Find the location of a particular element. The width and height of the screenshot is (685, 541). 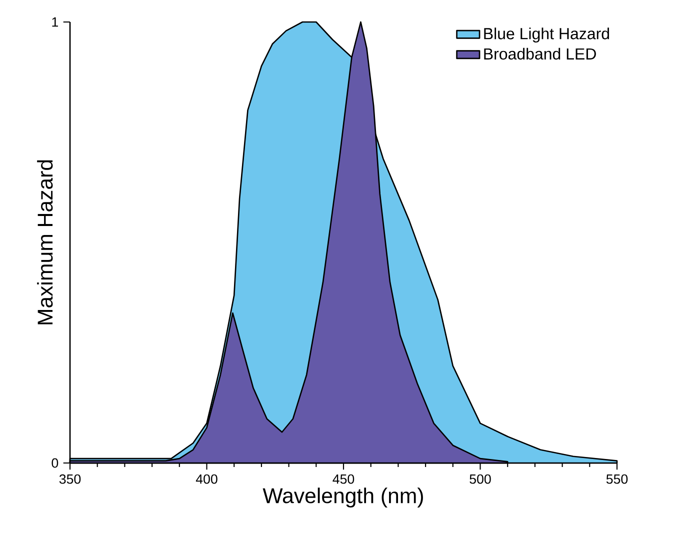

y-tick-label: 1 is located at coordinates (55, 22).